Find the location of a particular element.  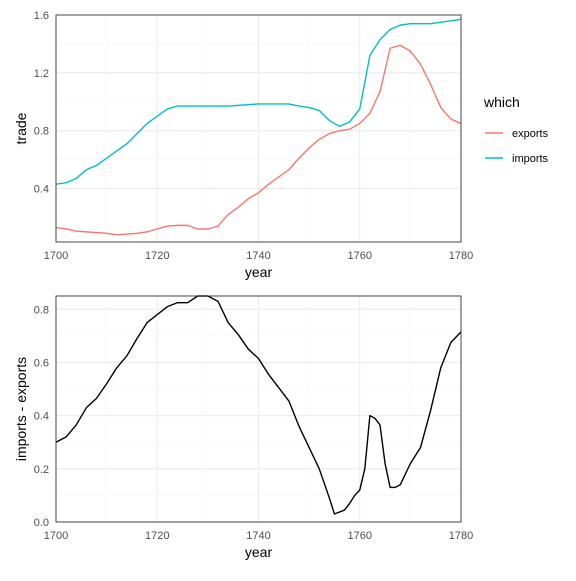

y-tick-label: 1.2 is located at coordinates (41, 74).